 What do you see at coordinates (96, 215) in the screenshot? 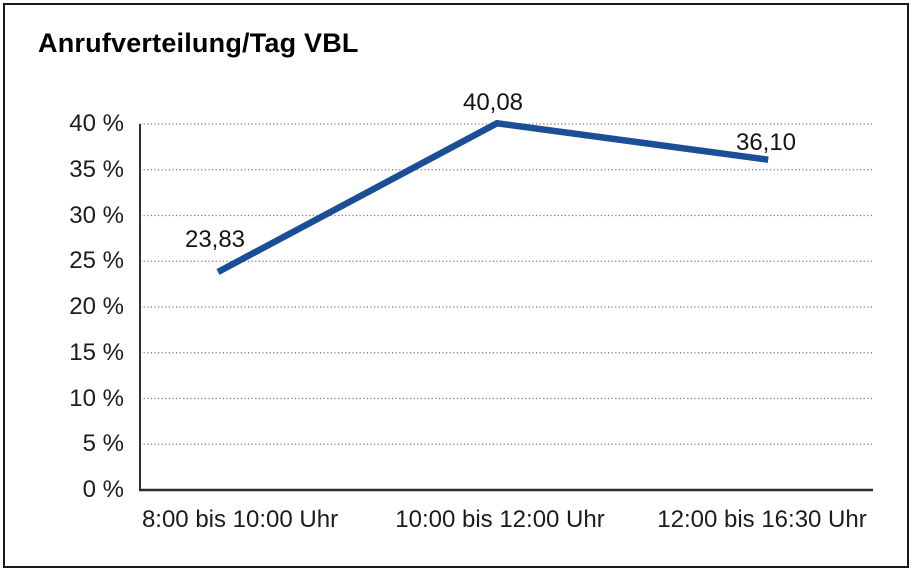
I see `y-axis-tick-label: 30 %` at bounding box center [96, 215].